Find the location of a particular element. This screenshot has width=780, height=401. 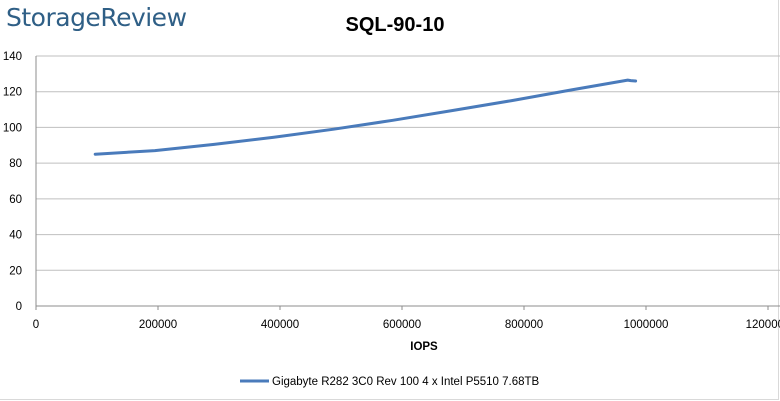

x-tick-label: 0 is located at coordinates (36, 325).